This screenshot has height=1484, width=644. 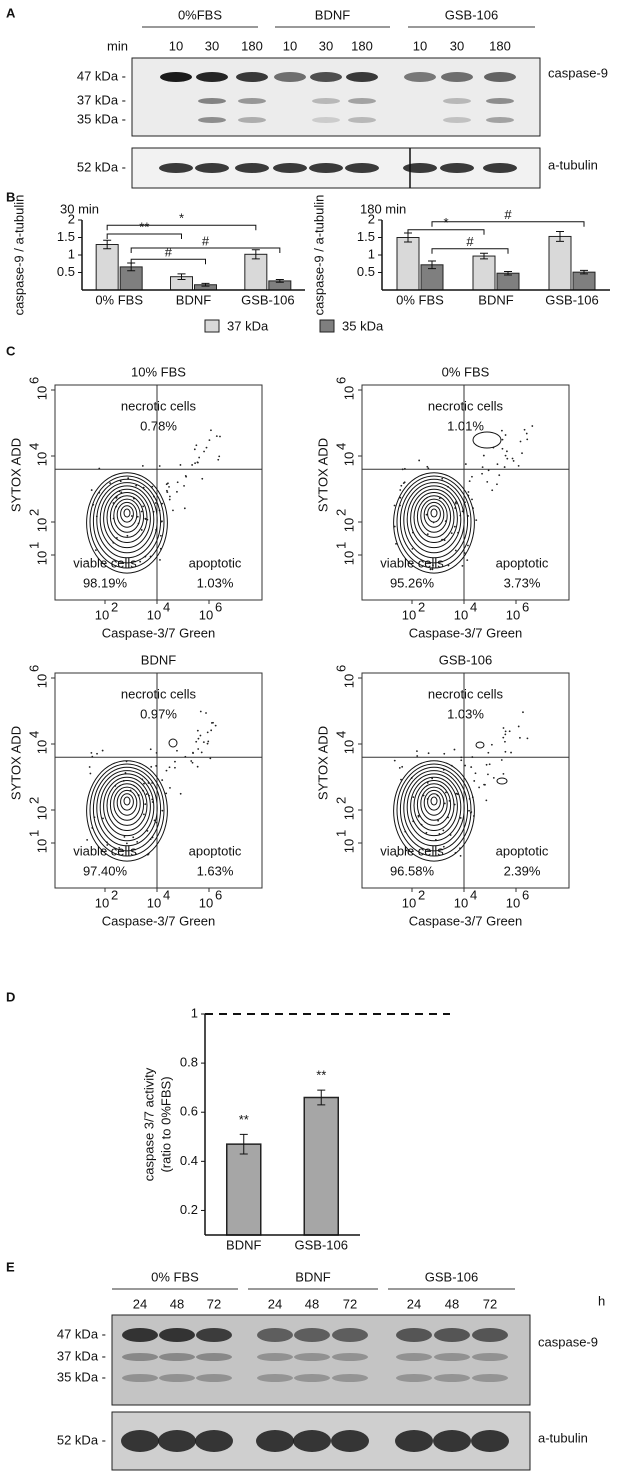 What do you see at coordinates (465, 492) in the screenshot?
I see `plot-frame` at bounding box center [465, 492].